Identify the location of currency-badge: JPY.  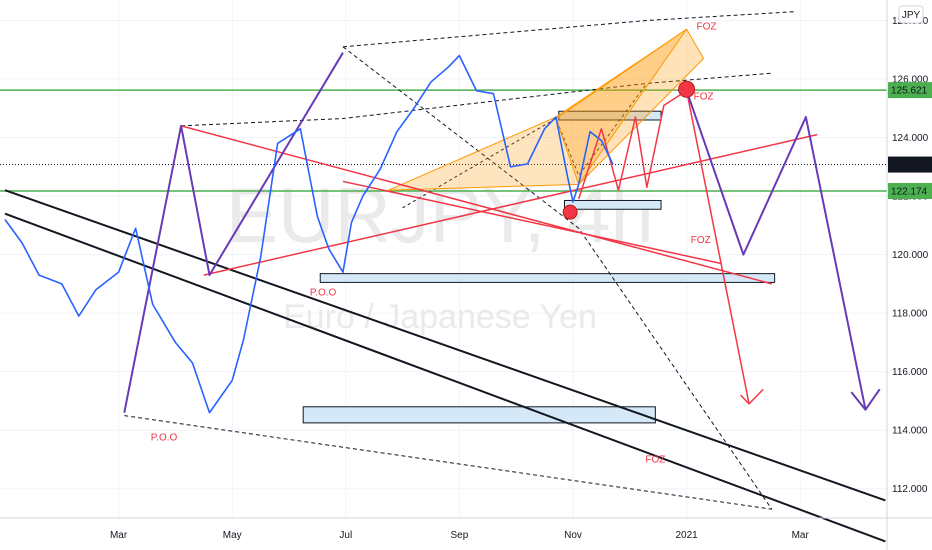
(911, 14).